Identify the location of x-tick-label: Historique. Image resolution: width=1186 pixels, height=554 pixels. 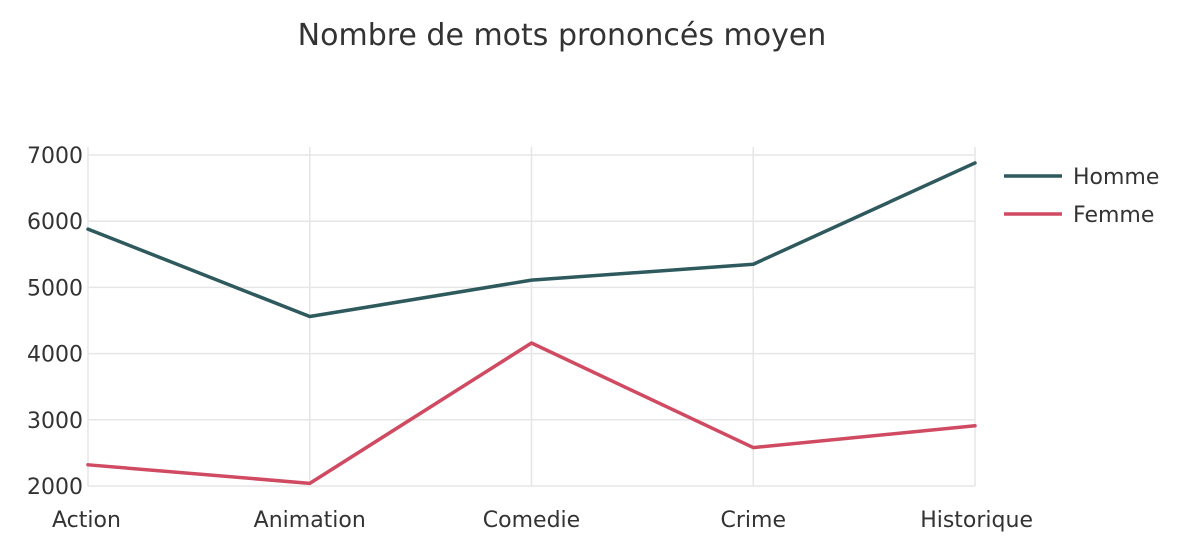
(976, 520).